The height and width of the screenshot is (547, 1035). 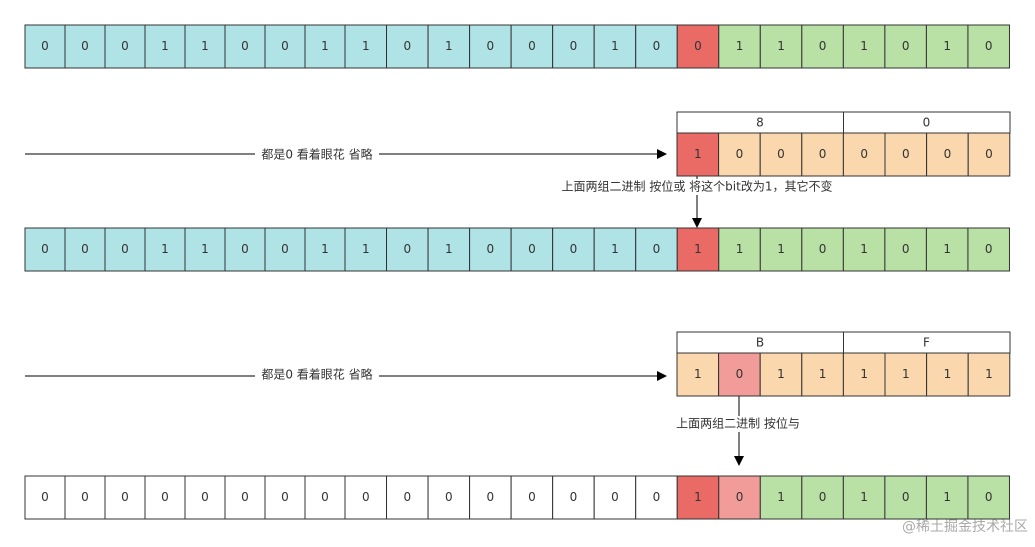 I want to click on hex-label: 8, so click(x=760, y=123).